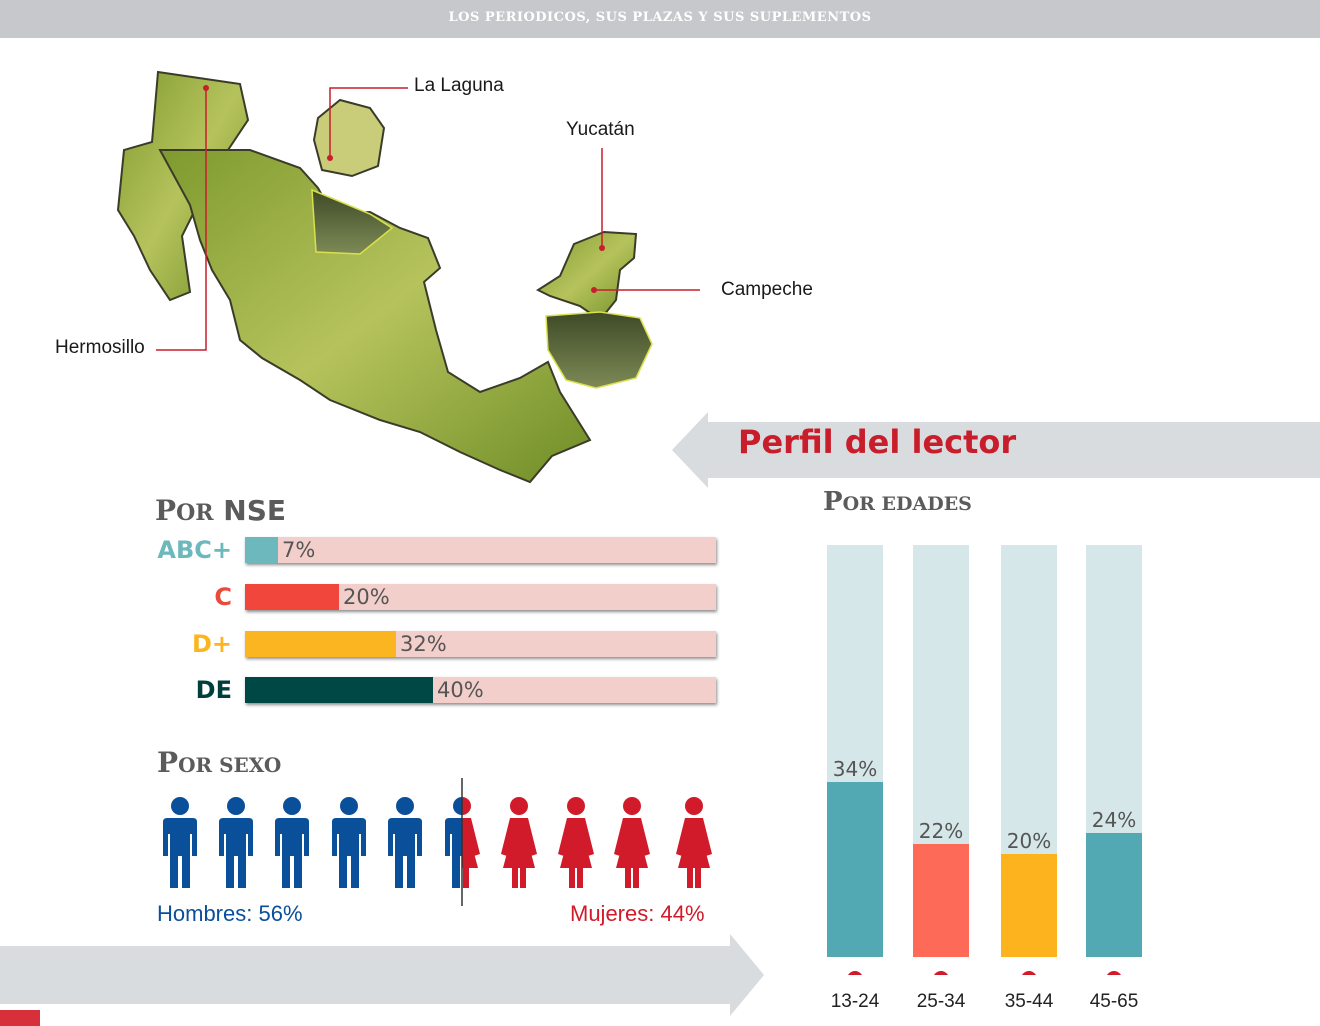 The height and width of the screenshot is (1026, 1320). Describe the element at coordinates (166, 510) in the screenshot. I see `nse-title-cap: P` at that location.